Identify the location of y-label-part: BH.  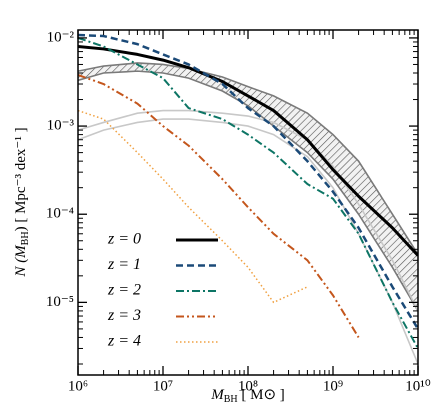
(25, 238).